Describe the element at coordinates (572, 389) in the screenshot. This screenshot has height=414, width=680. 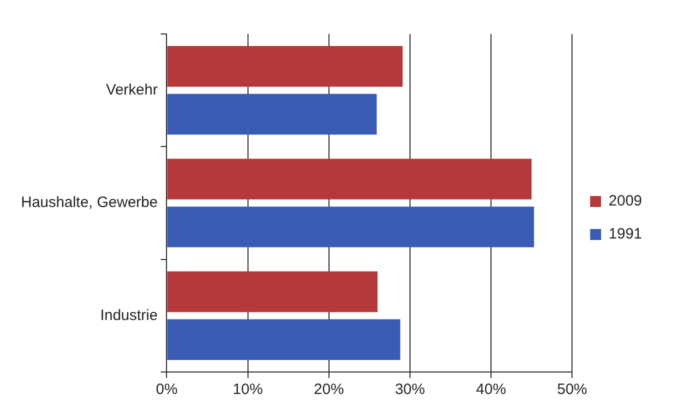
I see `x-tick-label: 50%` at that location.